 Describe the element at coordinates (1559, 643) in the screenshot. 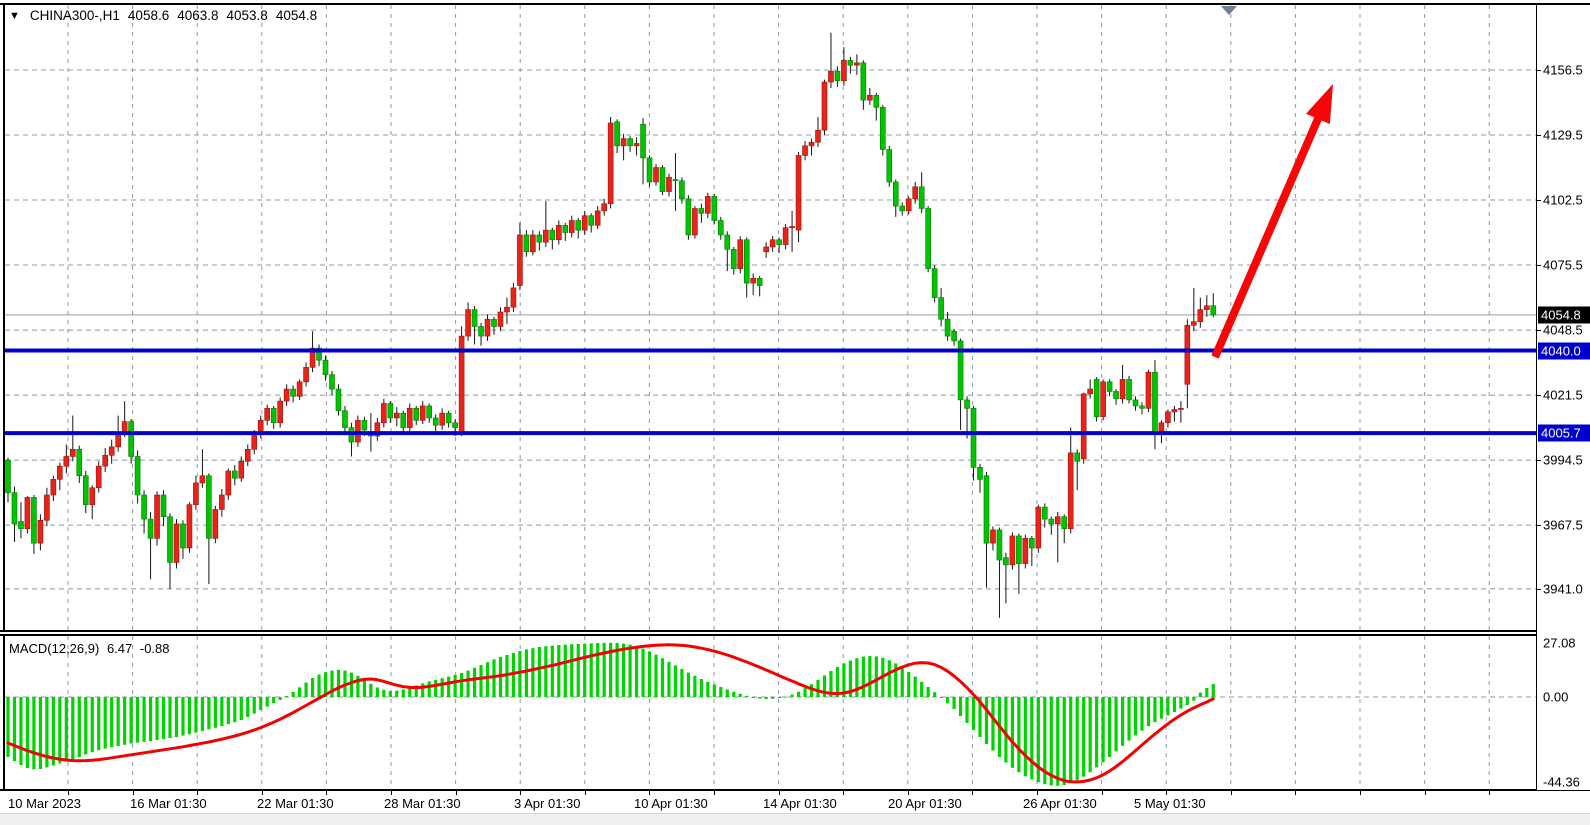

I see `macd-scale-label: 27.08` at that location.